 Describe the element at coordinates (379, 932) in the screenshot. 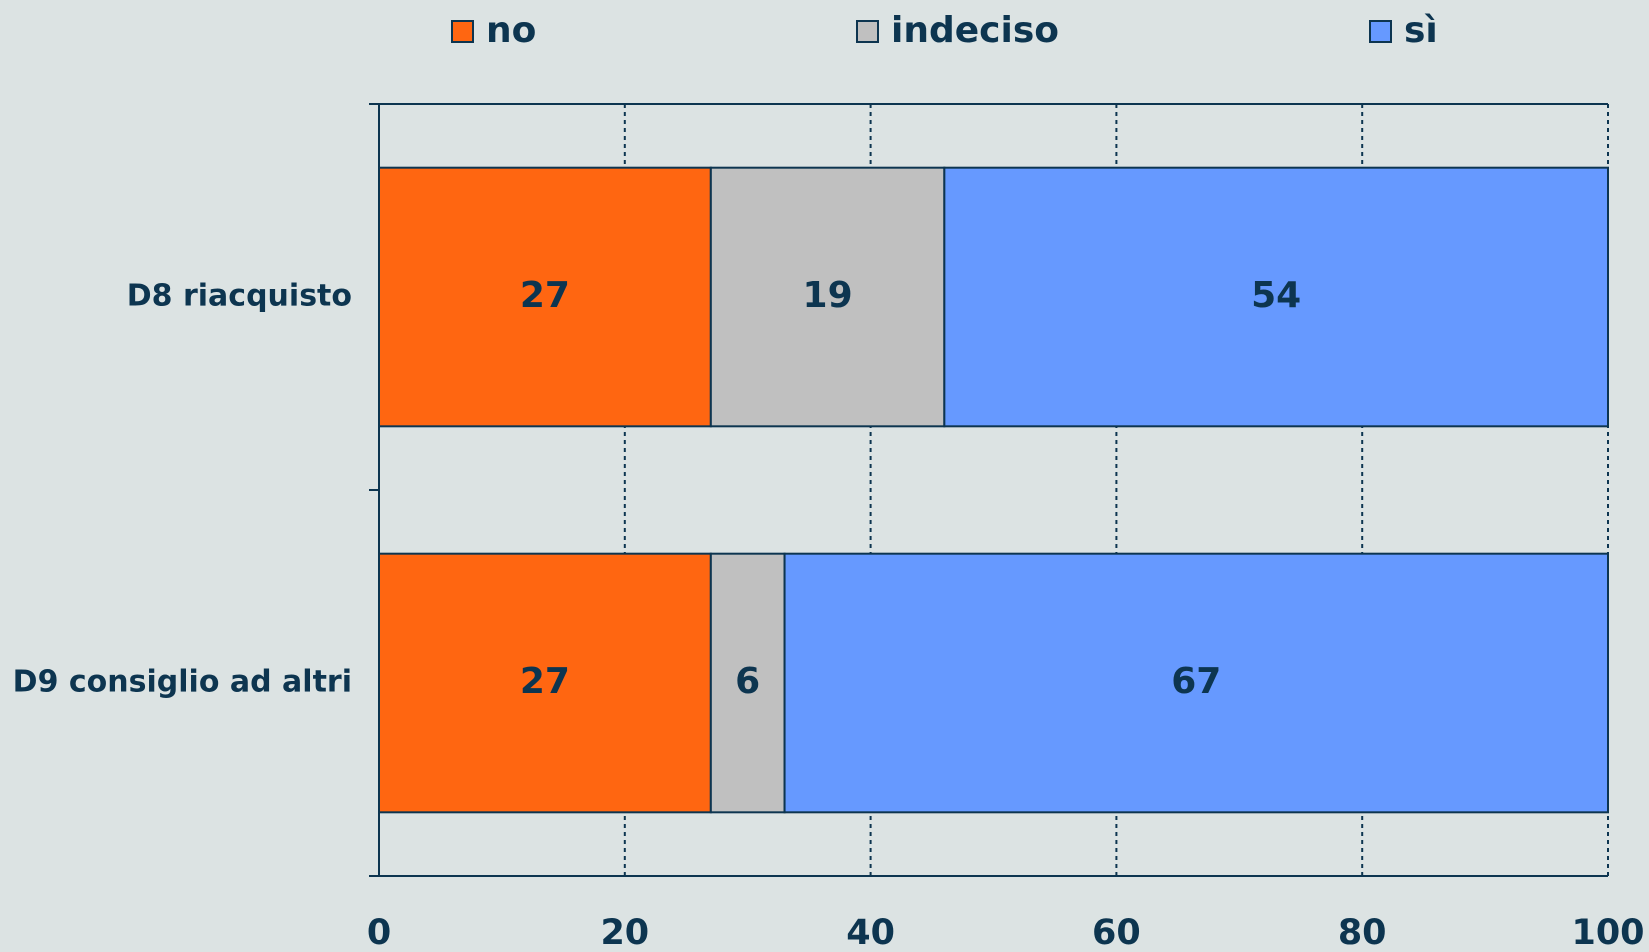

I see `x-tick-label: 0` at that location.